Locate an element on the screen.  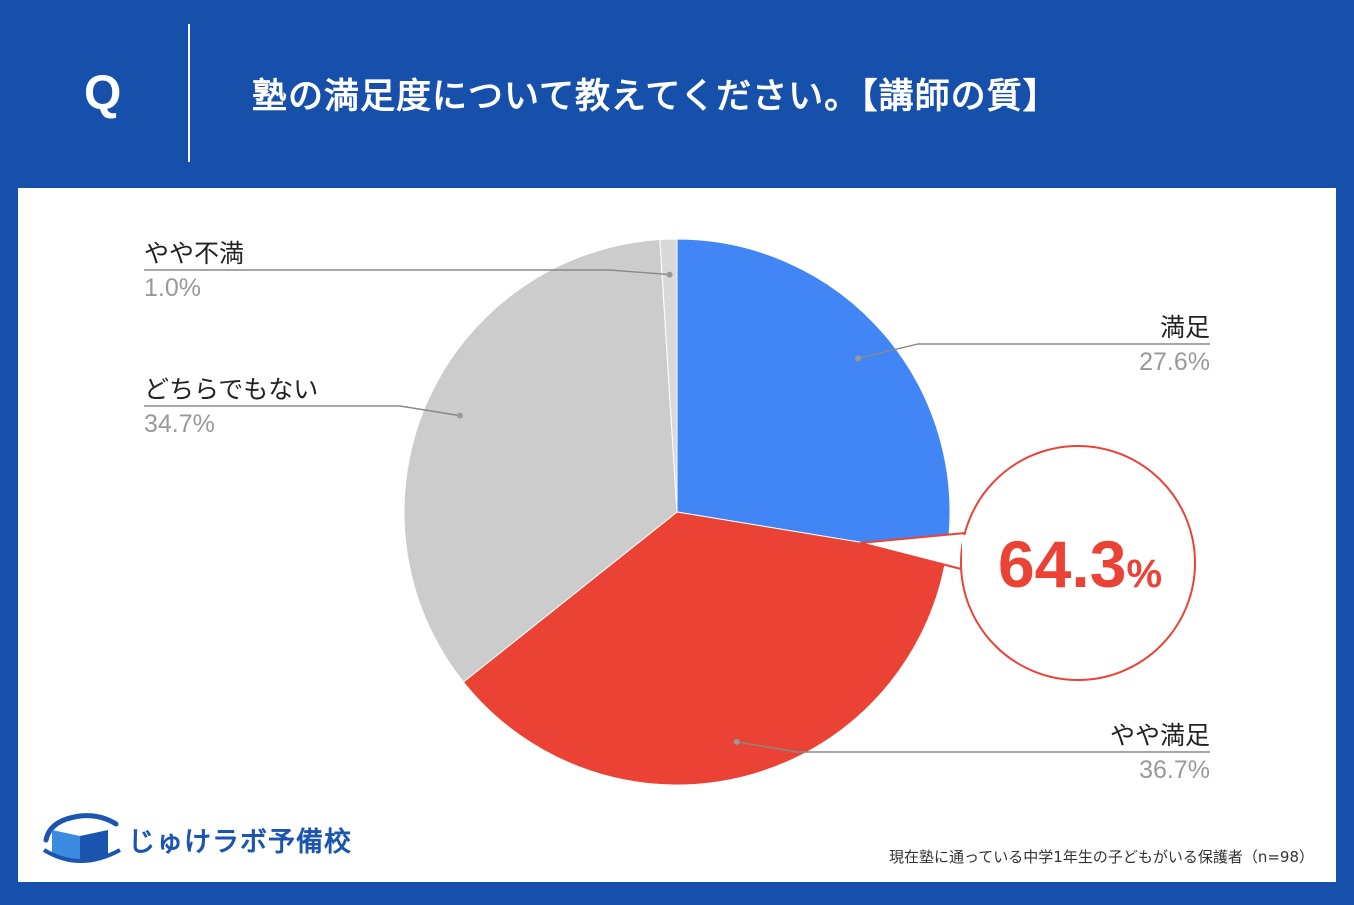
callout-bubble: 64.3% is located at coordinates (1027, 563).